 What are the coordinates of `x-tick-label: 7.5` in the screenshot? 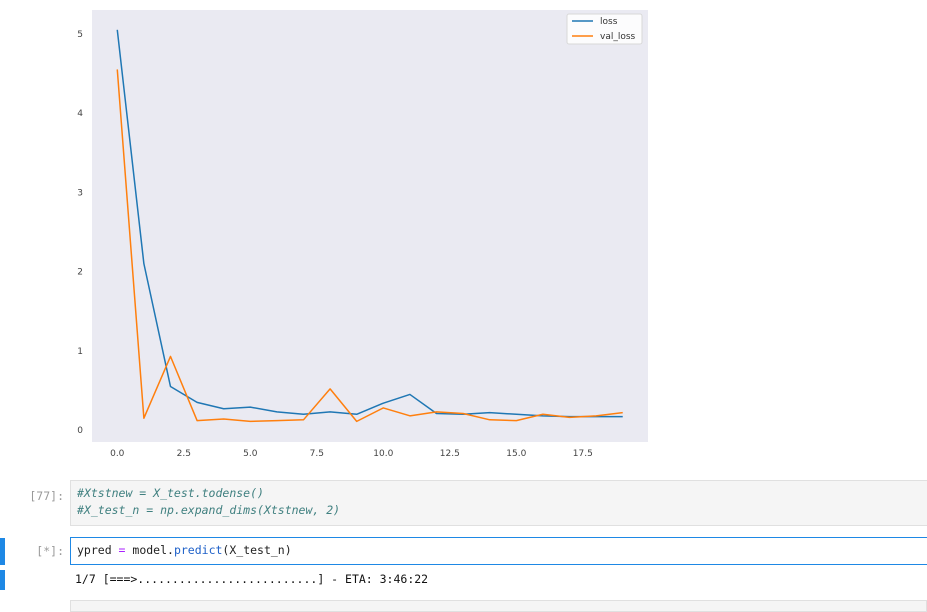 It's located at (317, 454).